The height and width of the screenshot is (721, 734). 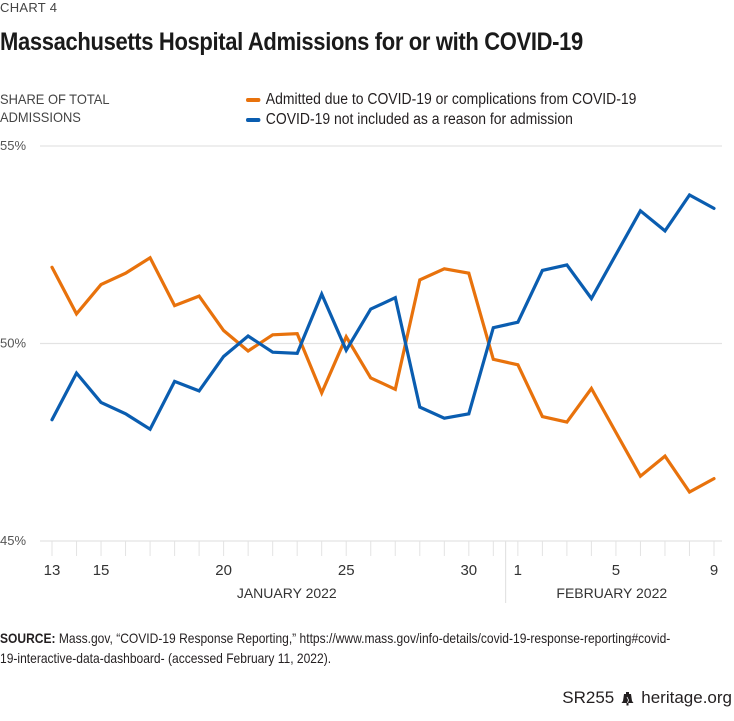 I want to click on x-tick-label: 15, so click(x=101, y=570).